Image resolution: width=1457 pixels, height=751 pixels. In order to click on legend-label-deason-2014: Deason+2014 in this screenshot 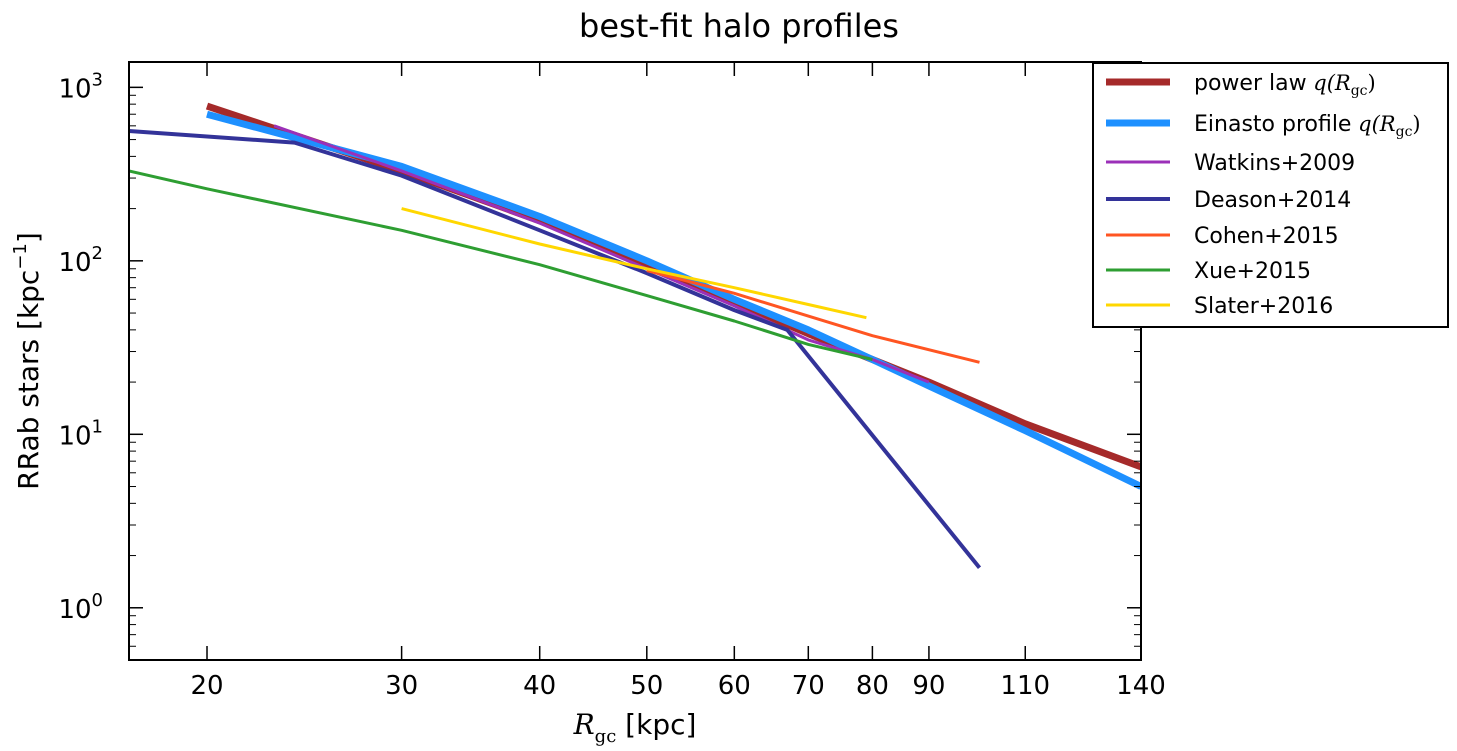, I will do `click(1272, 200)`.